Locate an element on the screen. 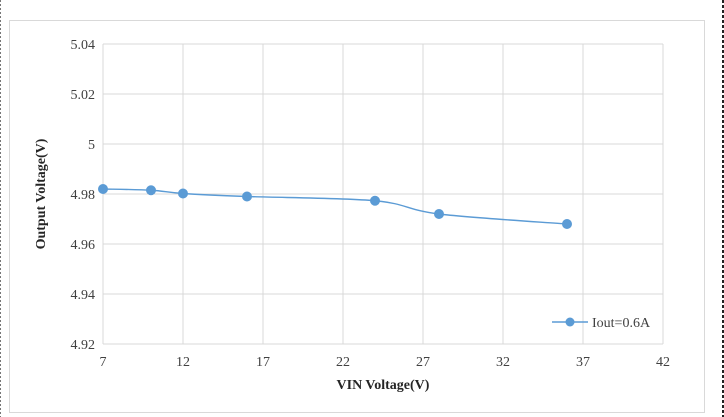  y-tick-label: 5.04 is located at coordinates (83, 45).